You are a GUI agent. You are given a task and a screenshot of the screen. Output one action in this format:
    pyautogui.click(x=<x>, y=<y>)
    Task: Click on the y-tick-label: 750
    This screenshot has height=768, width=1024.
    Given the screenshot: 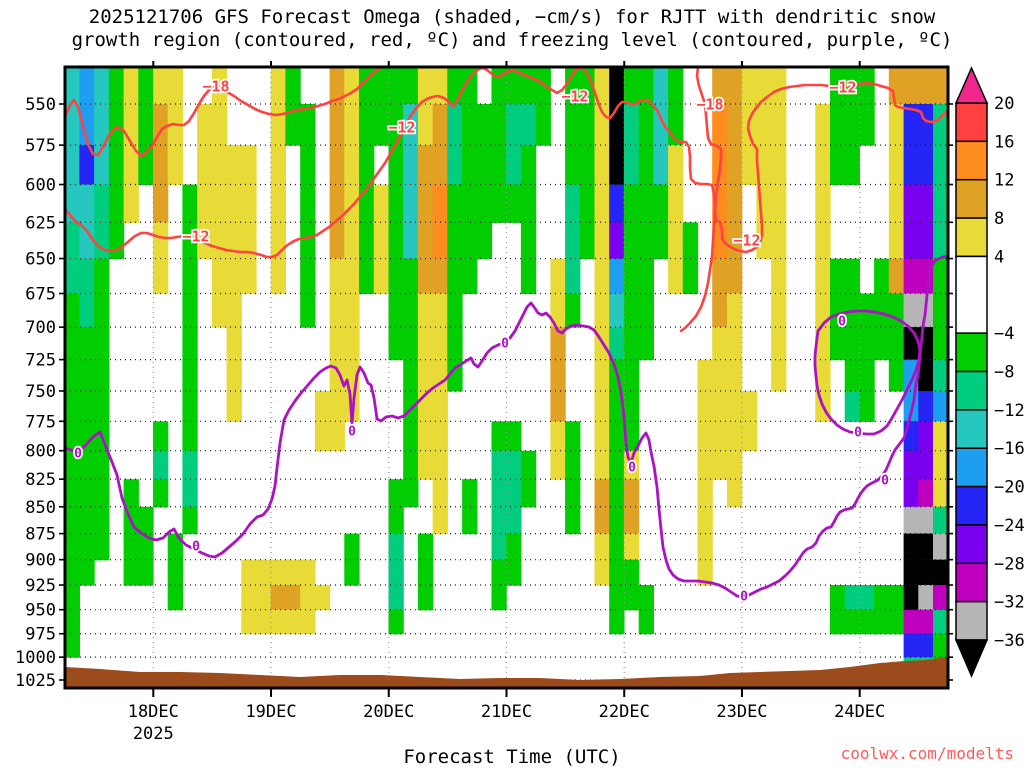 What is the action you would take?
    pyautogui.click(x=40, y=392)
    